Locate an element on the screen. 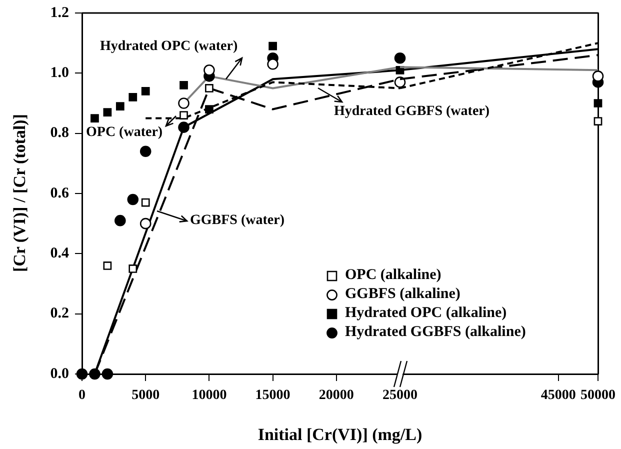  legend-label: OPC (alkaline) is located at coordinates (393, 275).